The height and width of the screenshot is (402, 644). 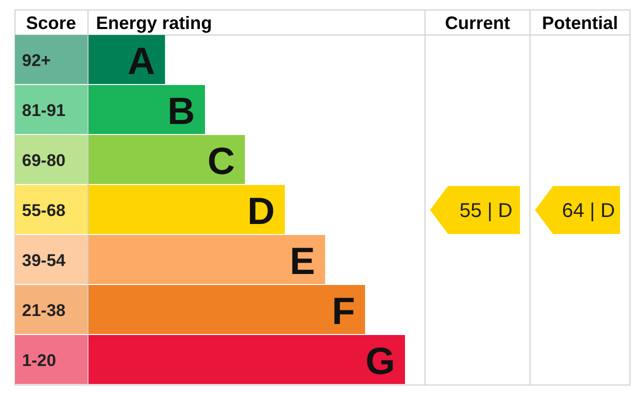 I want to click on text: 64 | D, so click(x=588, y=211).